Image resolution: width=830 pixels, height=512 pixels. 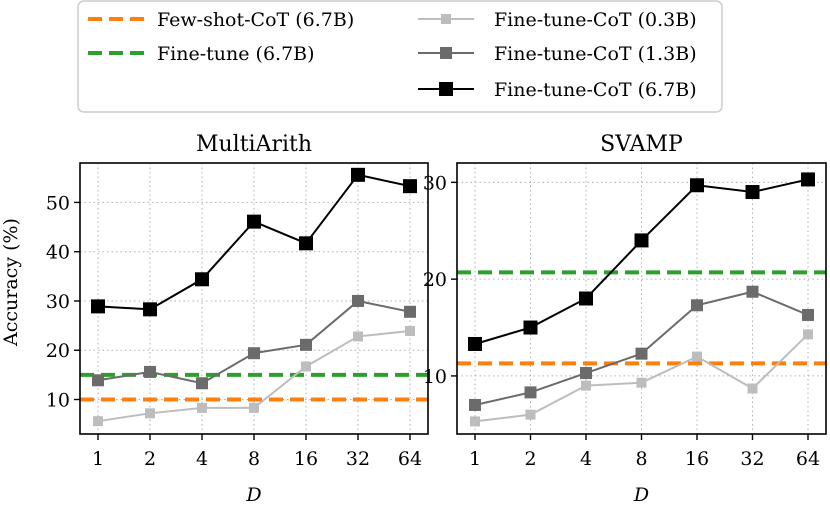 What do you see at coordinates (595, 90) in the screenshot?
I see `legend-label-ft-cot-67b: Fine-tune-CoT (6.7B)` at bounding box center [595, 90].